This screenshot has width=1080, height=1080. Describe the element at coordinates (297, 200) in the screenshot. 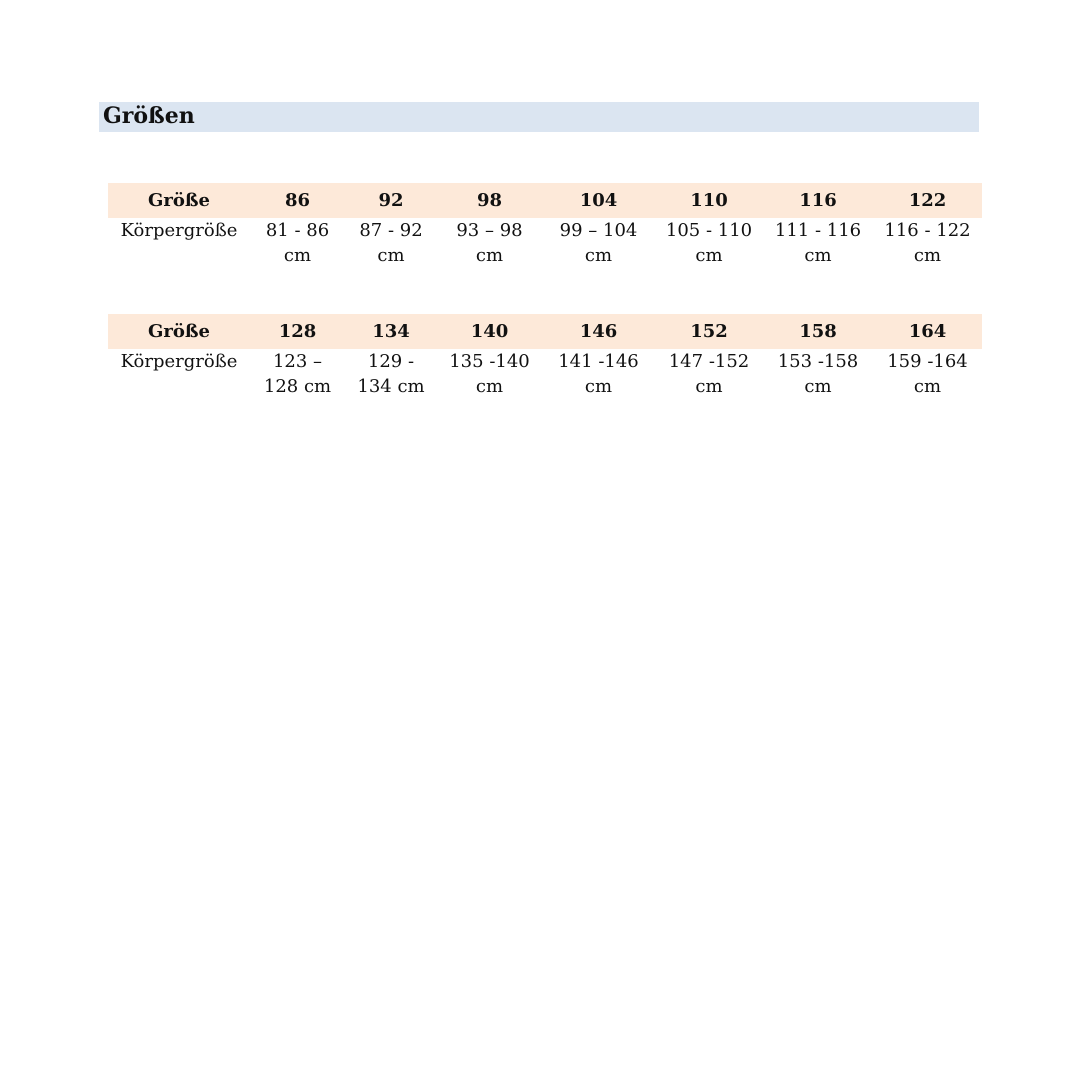

I see `size-cell: 86` at that location.